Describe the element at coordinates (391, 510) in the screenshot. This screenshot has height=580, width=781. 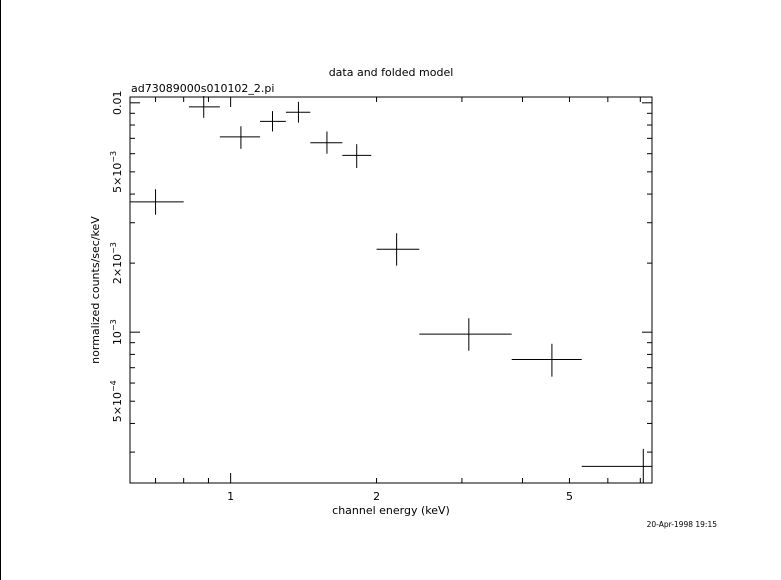
I see `x-axis-label: channel energy (keV)` at that location.